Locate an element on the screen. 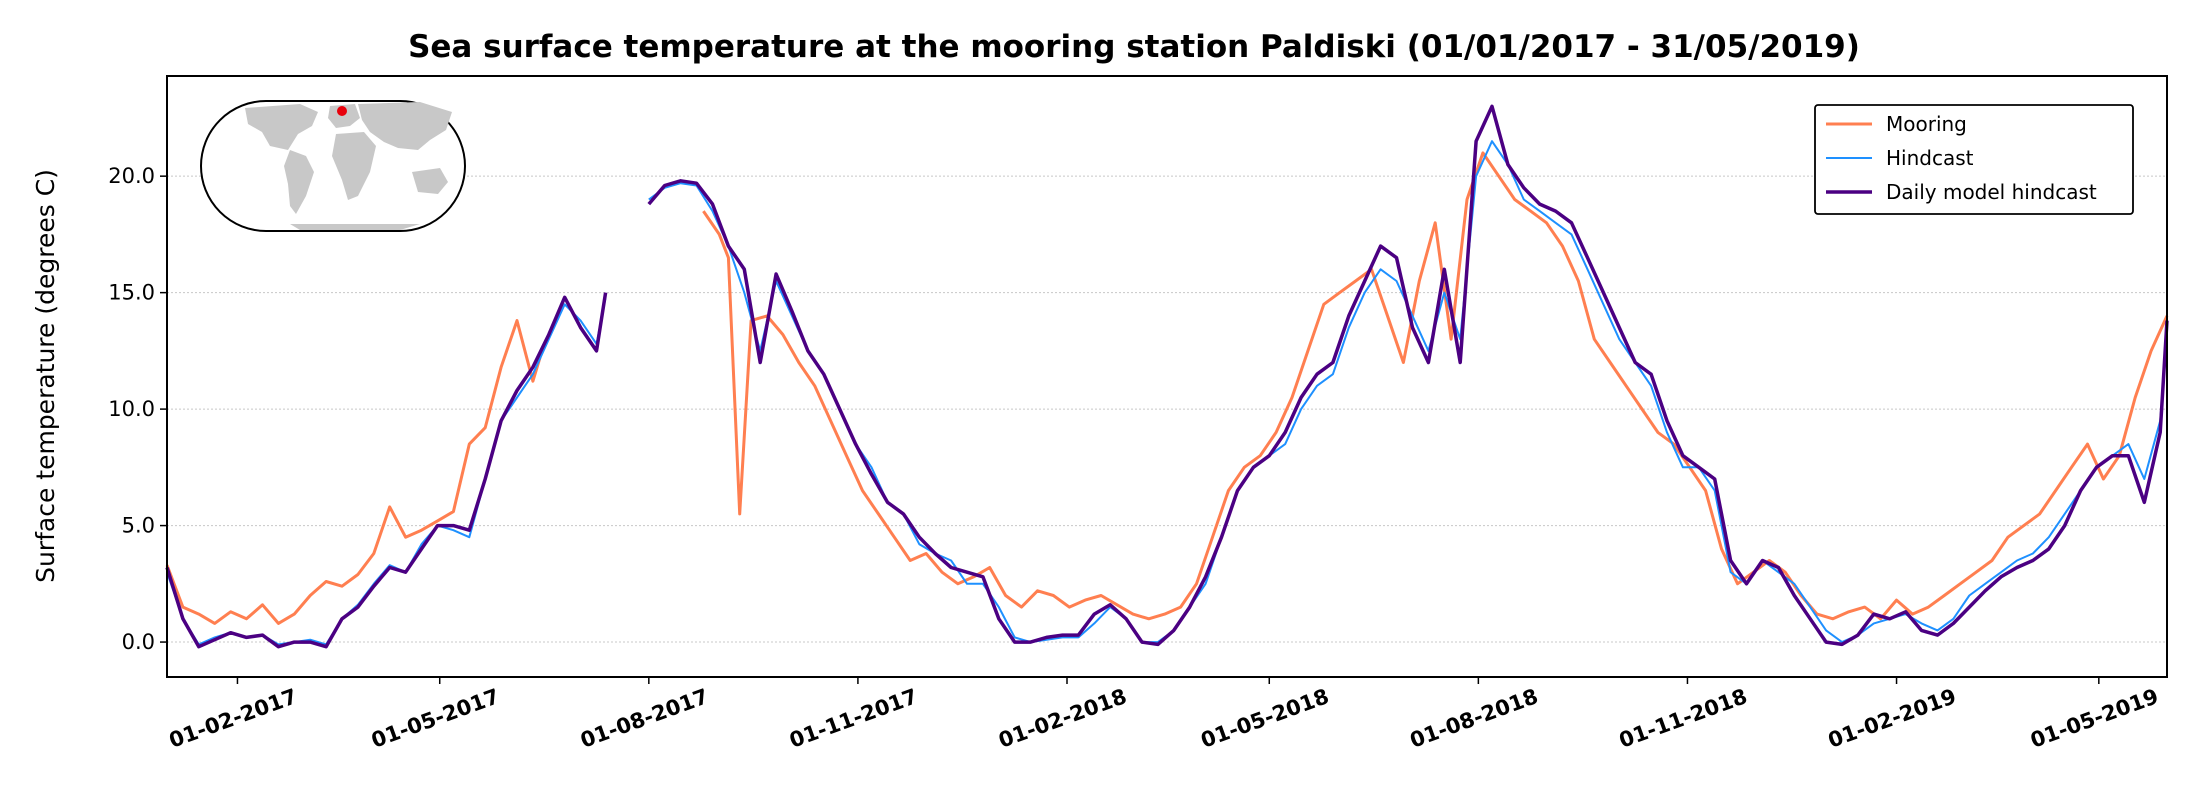 This screenshot has height=800, width=2200. x-tick-label: 01-11-2017 is located at coordinates (853, 718).